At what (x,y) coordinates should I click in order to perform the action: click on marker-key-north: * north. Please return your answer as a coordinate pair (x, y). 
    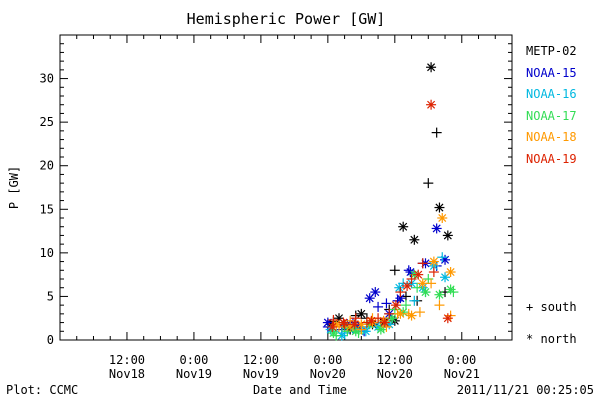
    Looking at the image, I should click on (551, 339).